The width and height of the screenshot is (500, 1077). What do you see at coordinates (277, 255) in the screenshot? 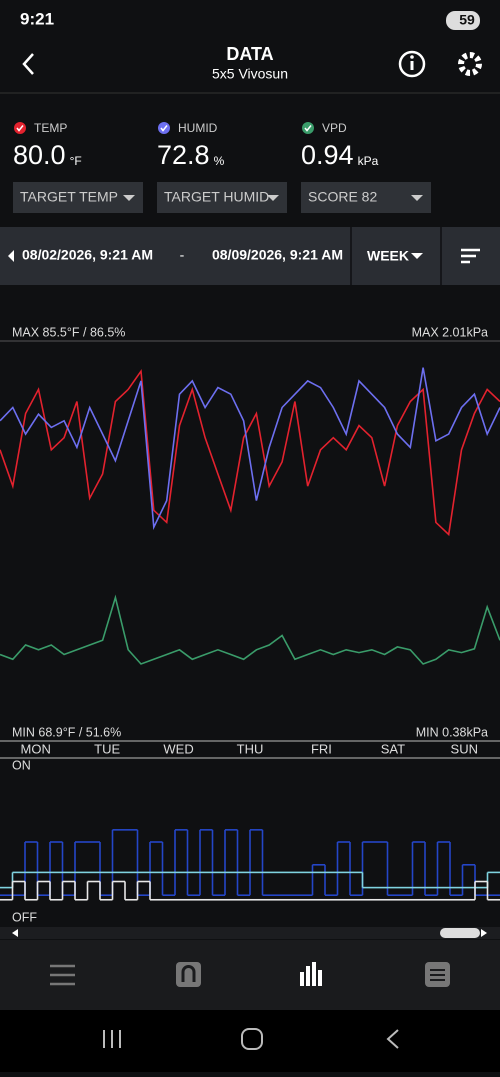
I see `date-end: 08/09/2026, 9:21 AM` at bounding box center [277, 255].